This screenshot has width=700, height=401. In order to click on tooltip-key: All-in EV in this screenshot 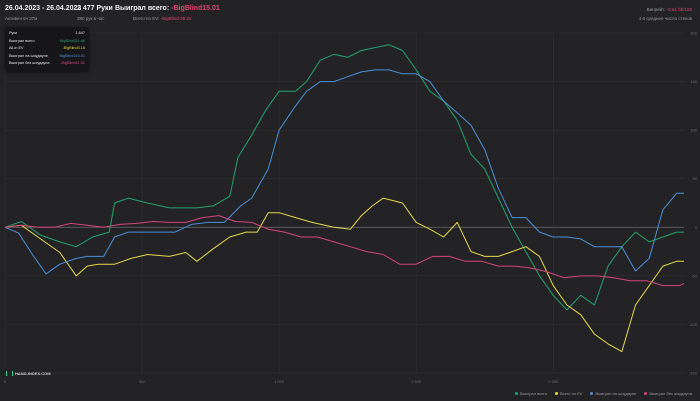, I will do `click(16, 48)`.